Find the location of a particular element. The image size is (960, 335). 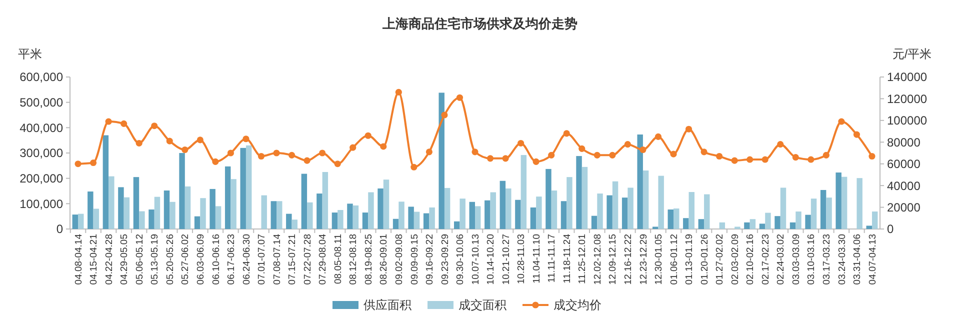

x-tick-label: 06.03-06.09 is located at coordinates (200, 259).